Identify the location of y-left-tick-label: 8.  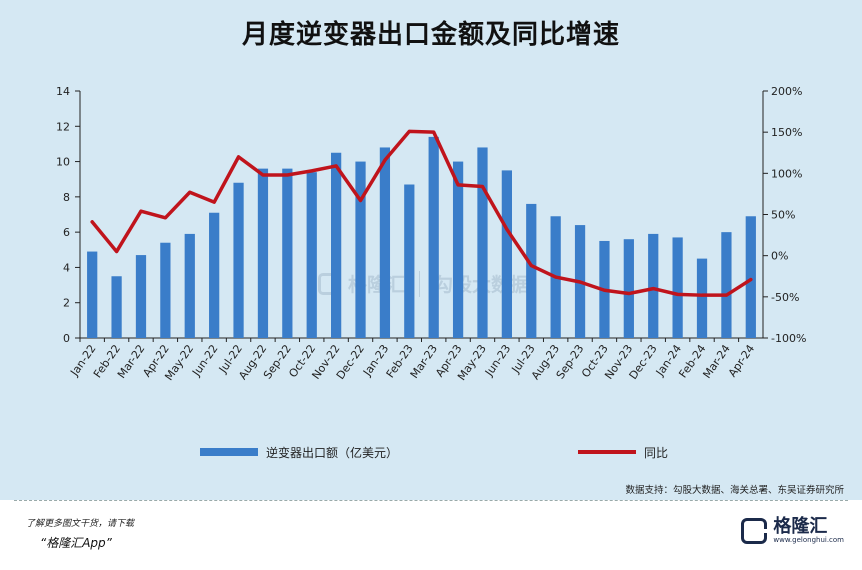
(66, 197).